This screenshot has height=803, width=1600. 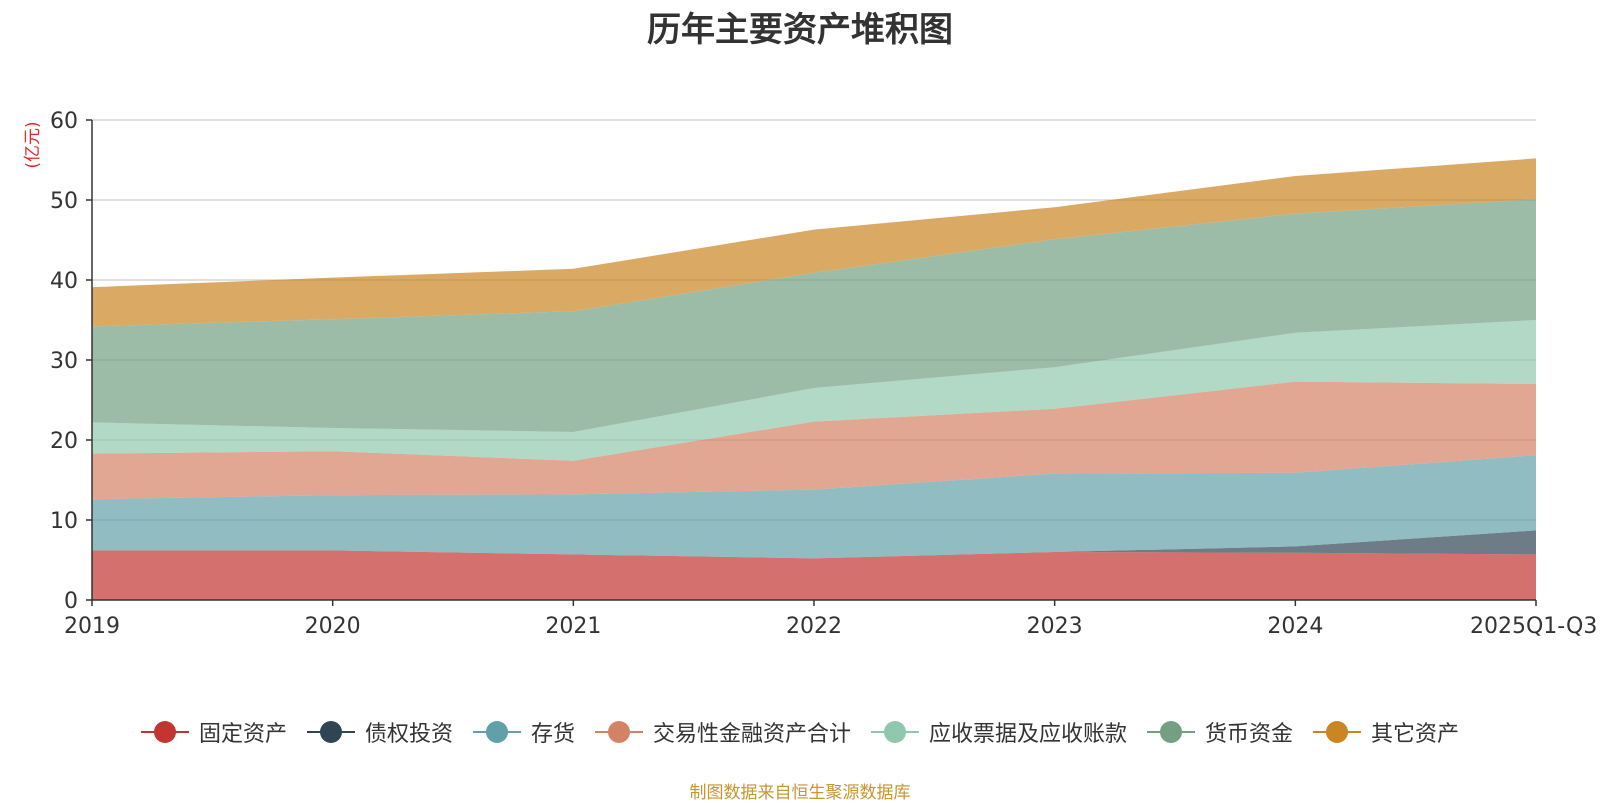 I want to click on legend-item-6: 其它资产, so click(x=1386, y=732).